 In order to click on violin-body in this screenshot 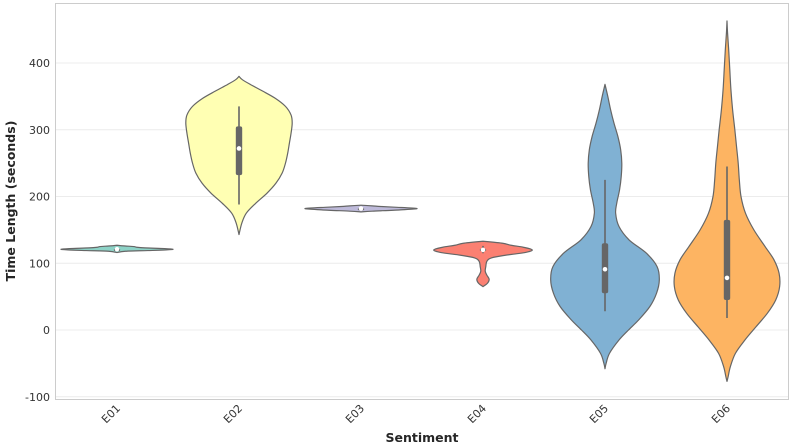, I will do `click(483, 264)`.